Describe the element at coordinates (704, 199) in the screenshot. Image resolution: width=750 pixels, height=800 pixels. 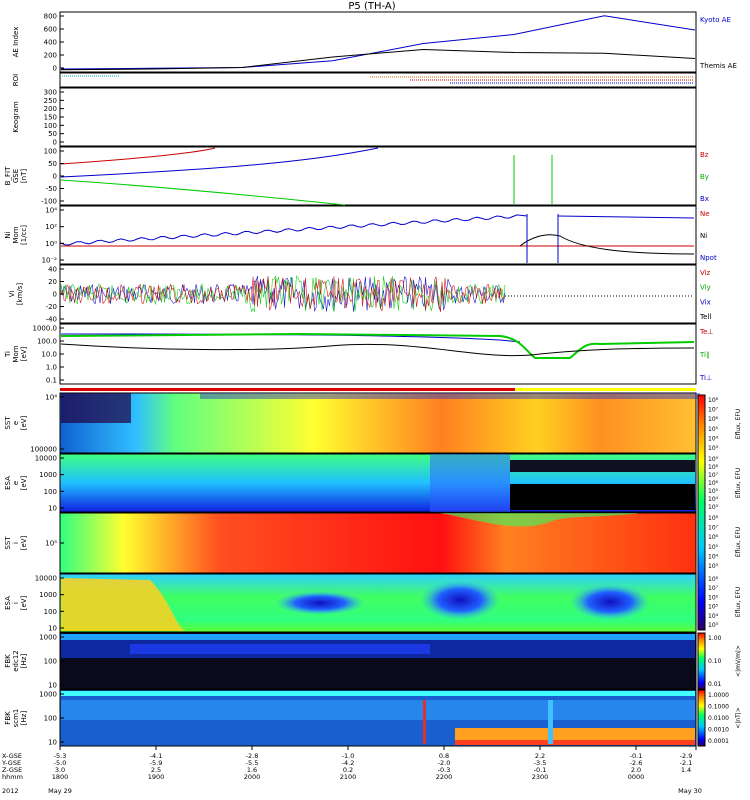
I see `legend-bfit-2: Bx` at that location.